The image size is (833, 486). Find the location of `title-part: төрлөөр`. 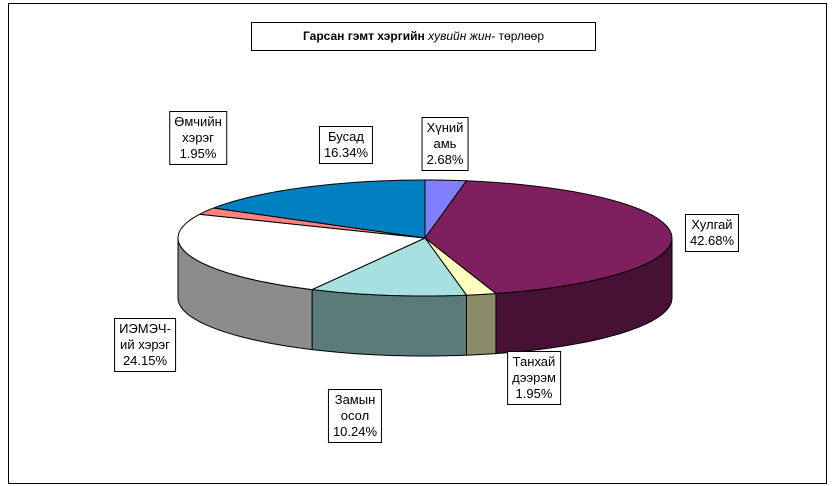

title-part: төрлөөр is located at coordinates (521, 36).